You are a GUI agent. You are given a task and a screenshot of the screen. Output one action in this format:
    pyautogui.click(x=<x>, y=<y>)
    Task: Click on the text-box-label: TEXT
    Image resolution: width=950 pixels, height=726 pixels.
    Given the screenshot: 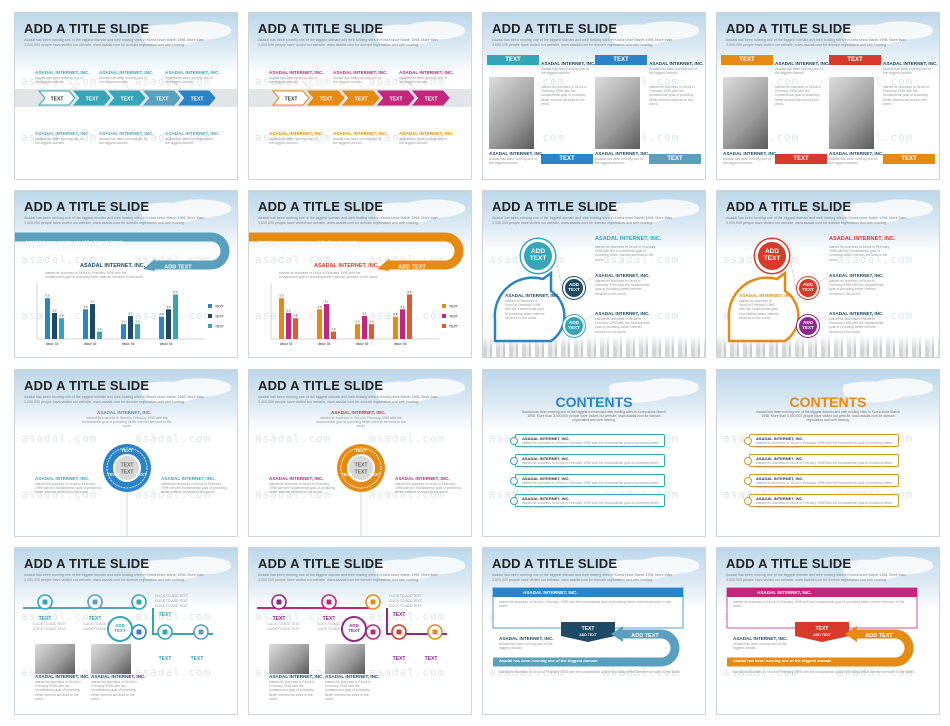 What is the action you would take?
    pyautogui.click(x=801, y=159)
    